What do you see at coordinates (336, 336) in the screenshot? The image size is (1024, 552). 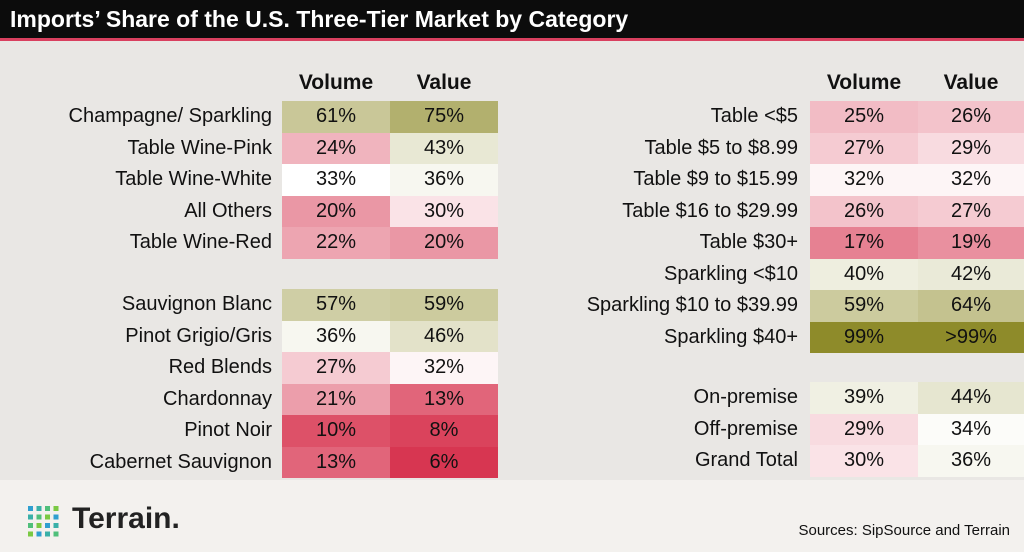 I see `volume-cell-pinot-grigio-gris: 36%` at bounding box center [336, 336].